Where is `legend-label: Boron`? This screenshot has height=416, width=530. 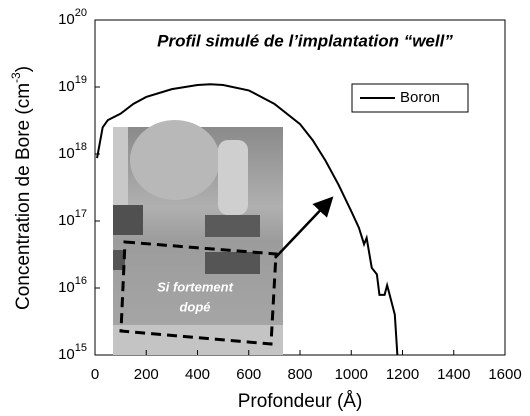
legend-label: Boron is located at coordinates (420, 97).